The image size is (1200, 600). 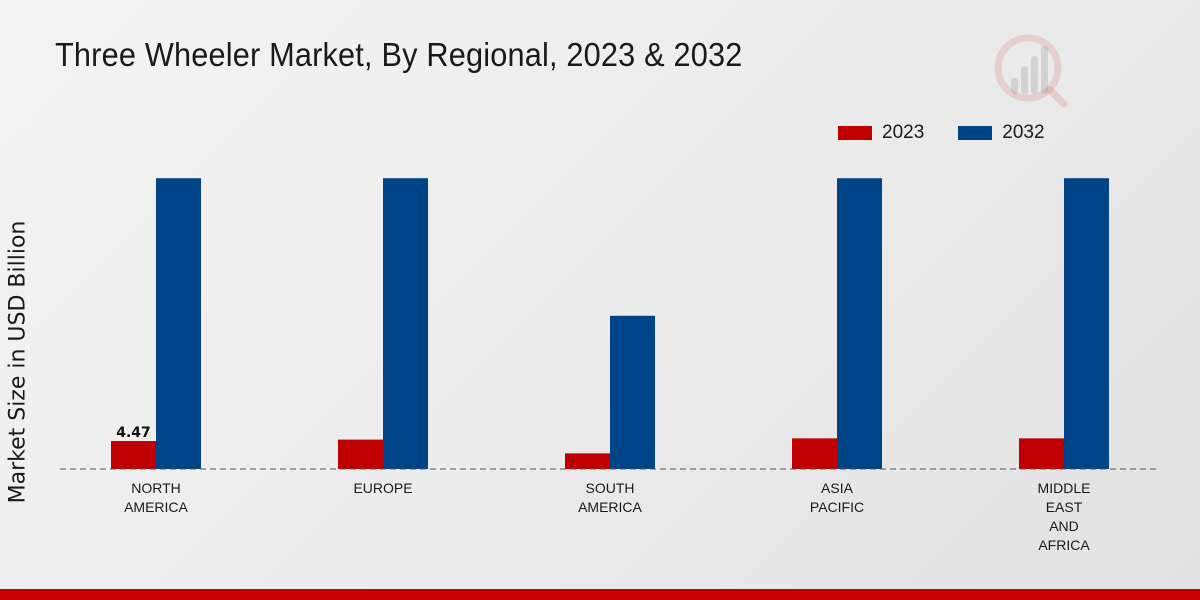 I want to click on x-tick-label-2: SOUTH AMERICA, so click(x=610, y=497).